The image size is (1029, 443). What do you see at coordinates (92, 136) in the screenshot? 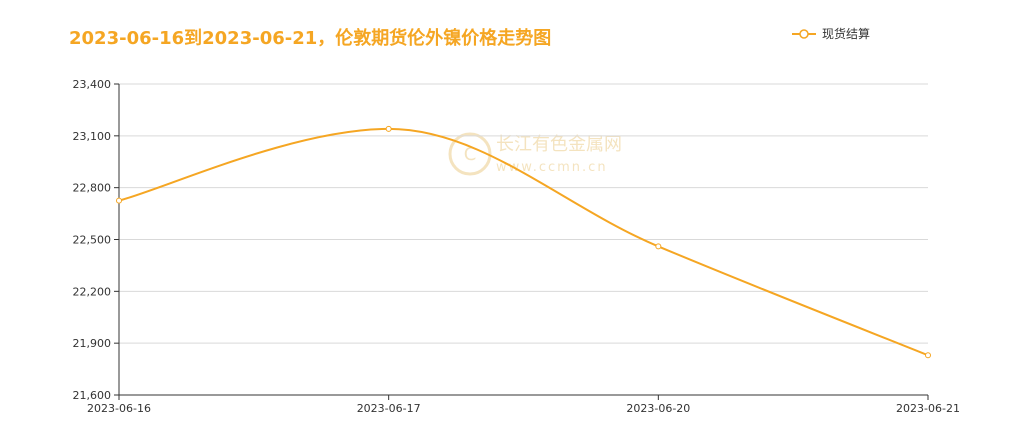
I see `y-tick-label: 23,100` at bounding box center [92, 136].